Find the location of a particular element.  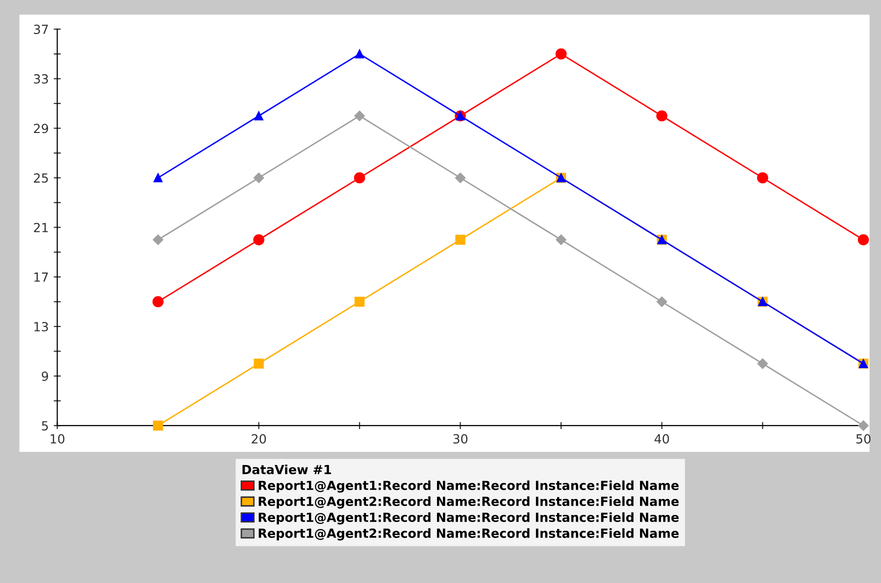

y-tick-label: 37 is located at coordinates (41, 29).